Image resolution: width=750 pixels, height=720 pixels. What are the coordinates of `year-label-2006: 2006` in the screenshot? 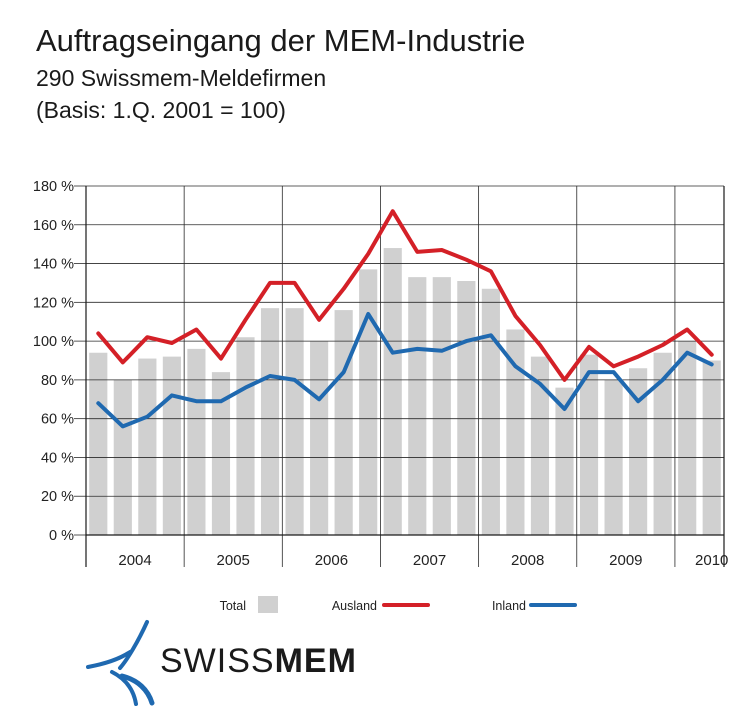 It's located at (331, 560).